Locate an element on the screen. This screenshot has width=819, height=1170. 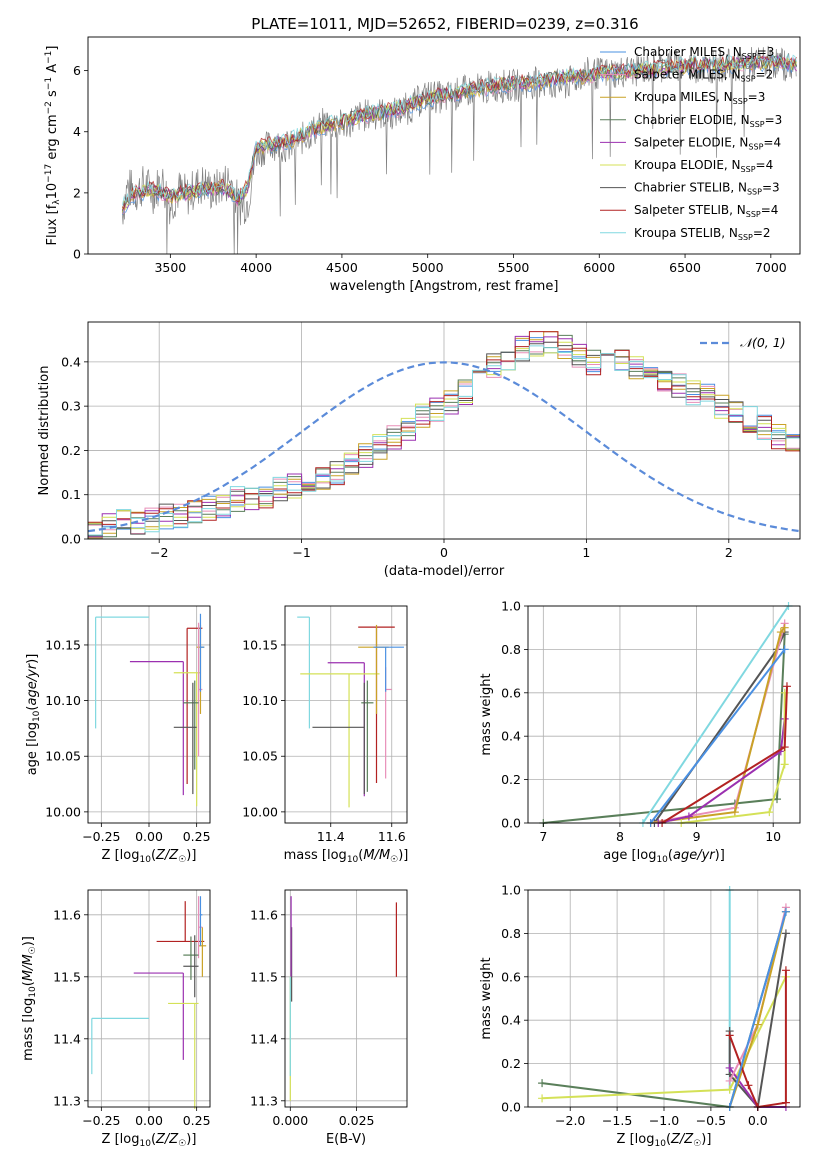
x-tick-label: −1.0 is located at coordinates (664, 1120).